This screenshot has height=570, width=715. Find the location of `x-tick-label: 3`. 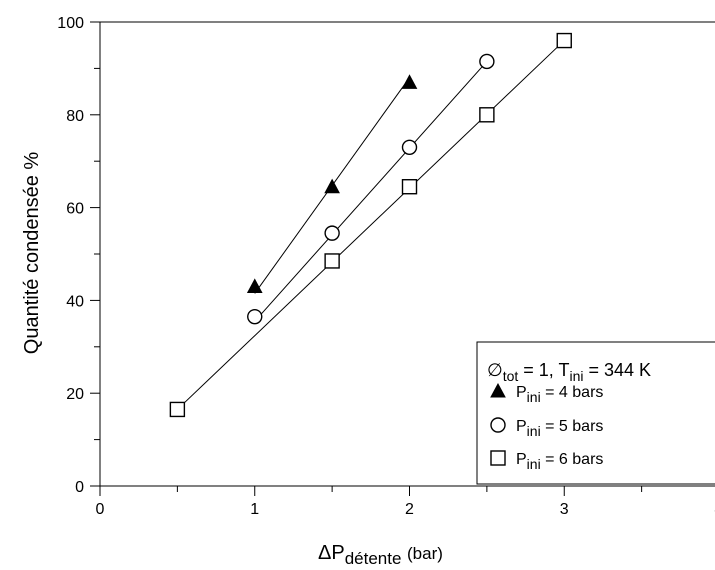

x-tick-label: 3 is located at coordinates (564, 509).